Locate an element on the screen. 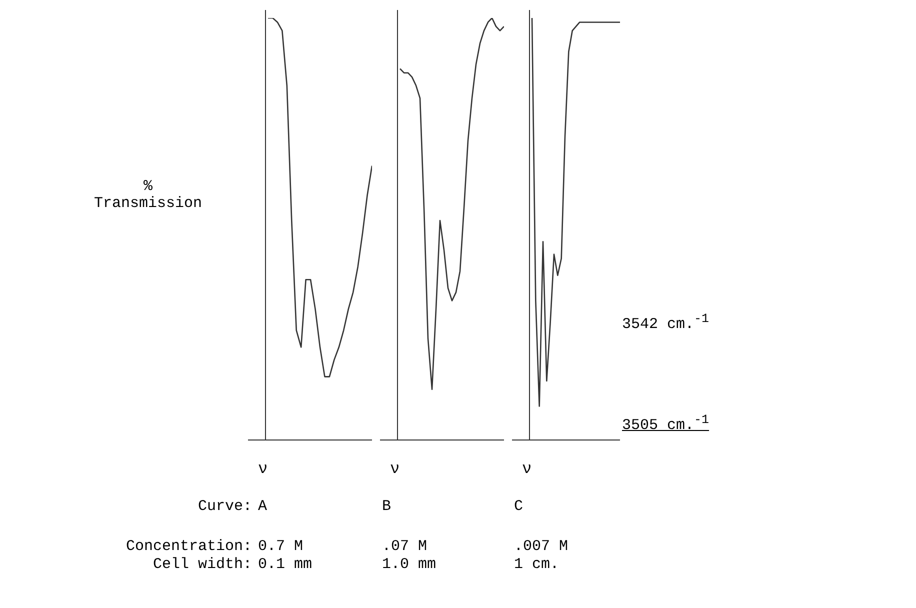 The width and height of the screenshot is (916, 608). text: A is located at coordinates (263, 506).